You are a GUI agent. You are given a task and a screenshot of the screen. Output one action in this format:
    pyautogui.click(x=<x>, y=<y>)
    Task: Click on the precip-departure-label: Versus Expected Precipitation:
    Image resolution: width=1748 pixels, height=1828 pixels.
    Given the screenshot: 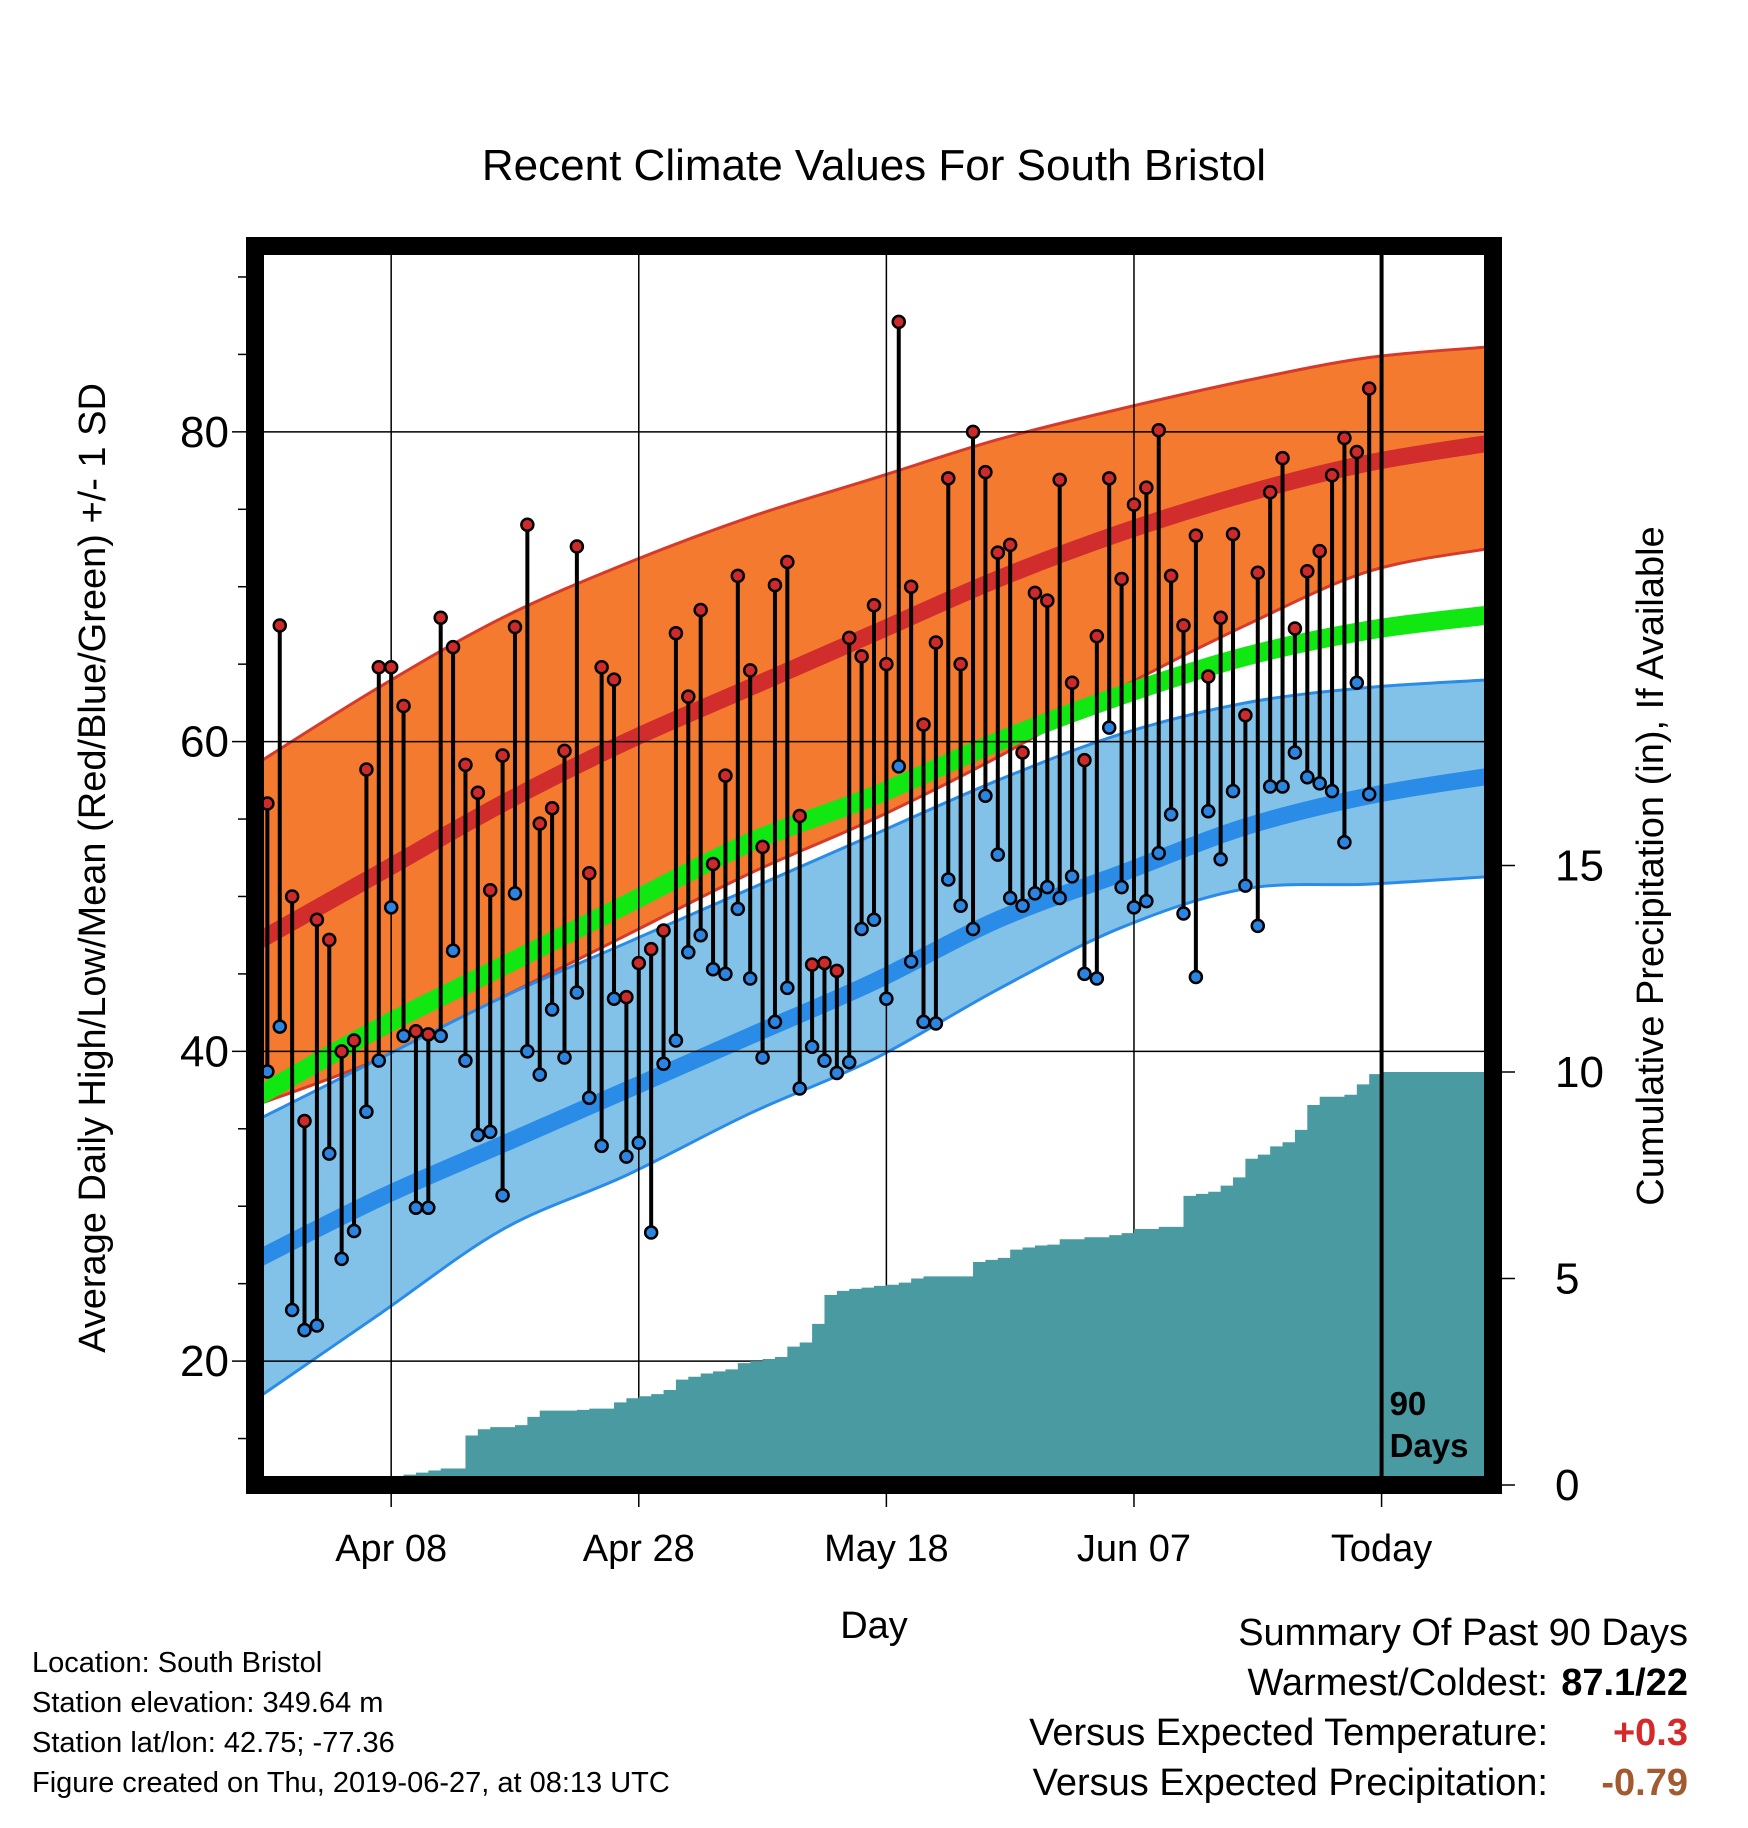 What is the action you would take?
    pyautogui.click(x=1290, y=1783)
    